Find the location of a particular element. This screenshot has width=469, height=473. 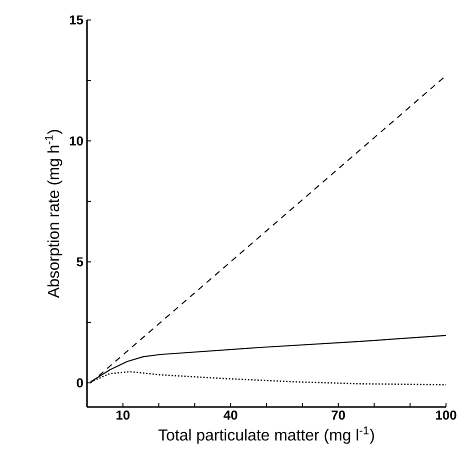

x-tick-label: 70 is located at coordinates (338, 415).